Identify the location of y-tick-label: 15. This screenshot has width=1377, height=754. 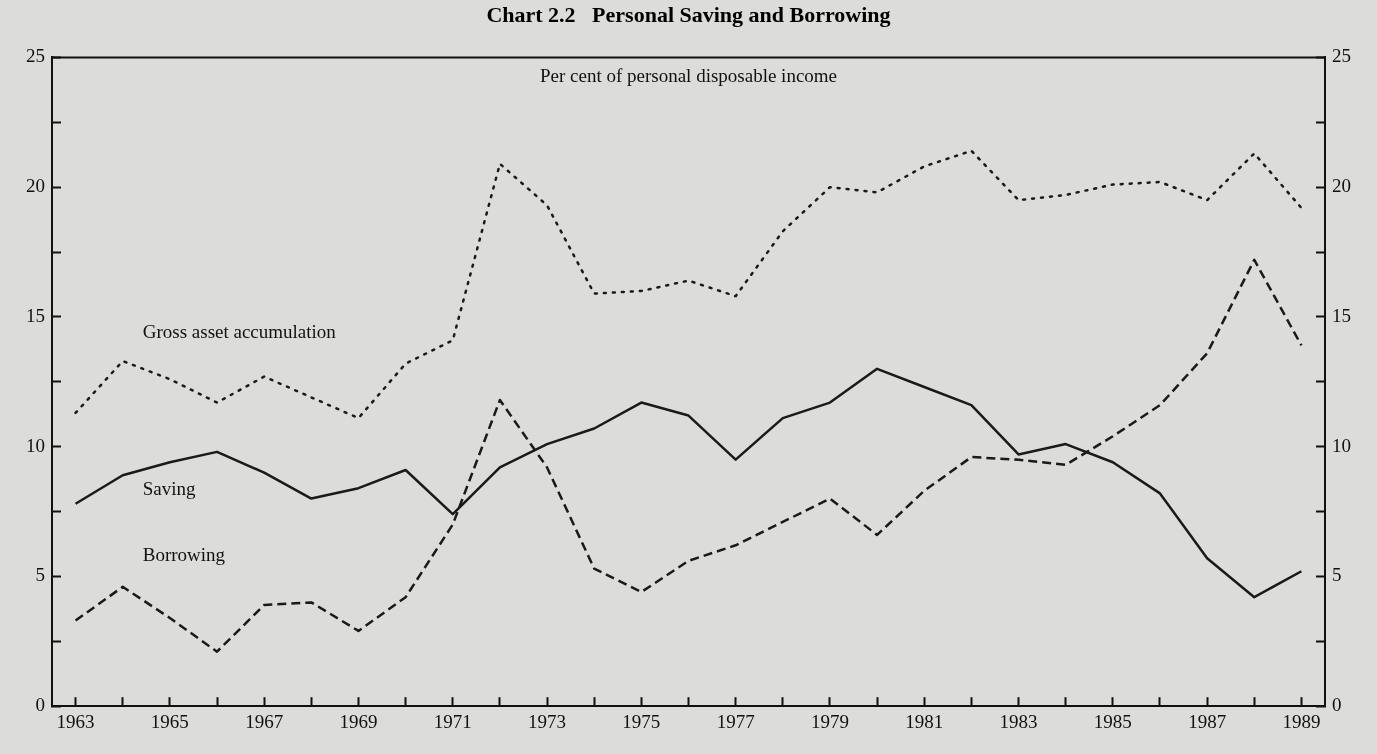
(35, 315).